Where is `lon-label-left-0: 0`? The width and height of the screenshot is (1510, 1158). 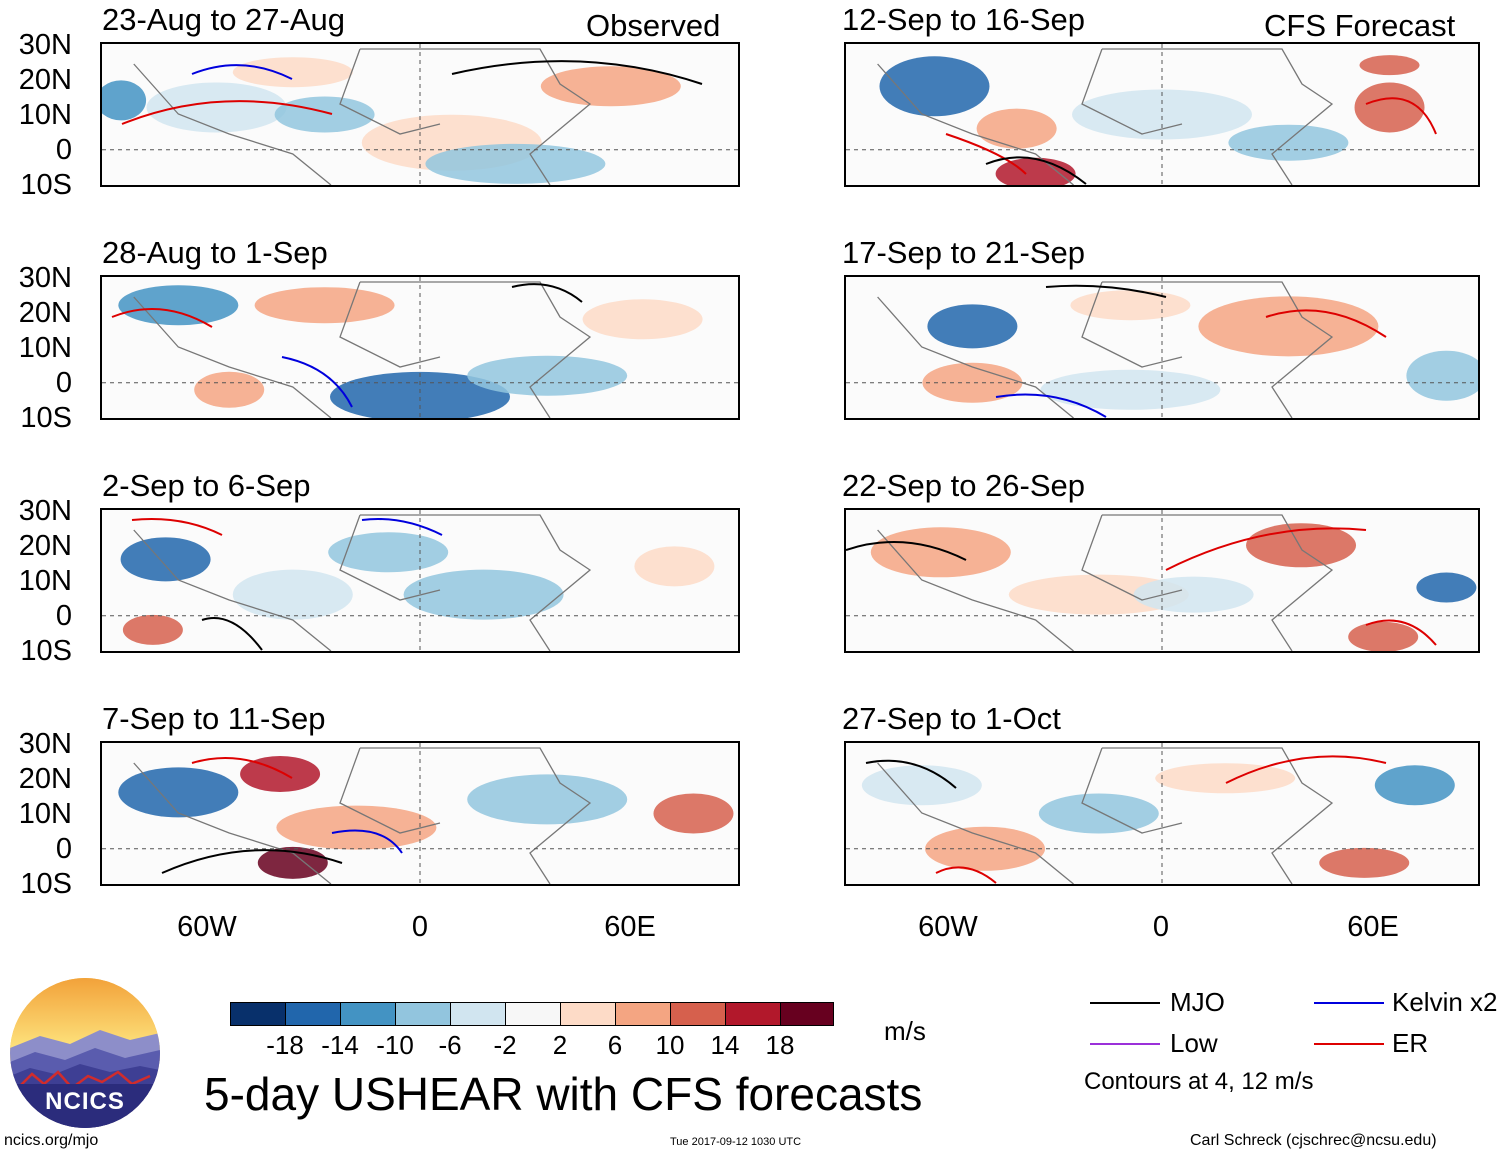 lon-label-left-0: 0 is located at coordinates (420, 927).